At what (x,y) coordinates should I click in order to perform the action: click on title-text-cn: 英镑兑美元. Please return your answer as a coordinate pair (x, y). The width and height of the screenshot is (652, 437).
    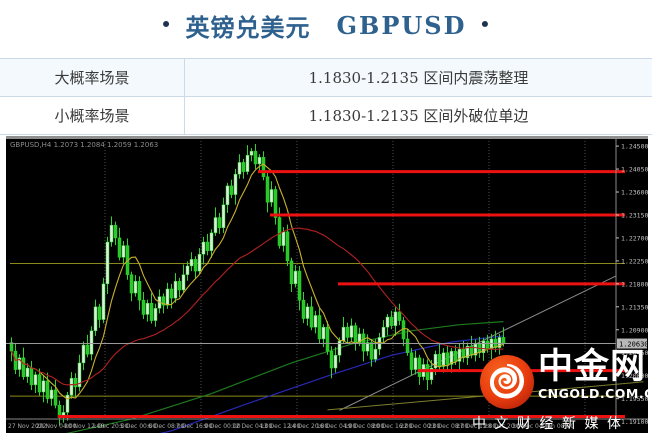
    Looking at the image, I should click on (248, 27).